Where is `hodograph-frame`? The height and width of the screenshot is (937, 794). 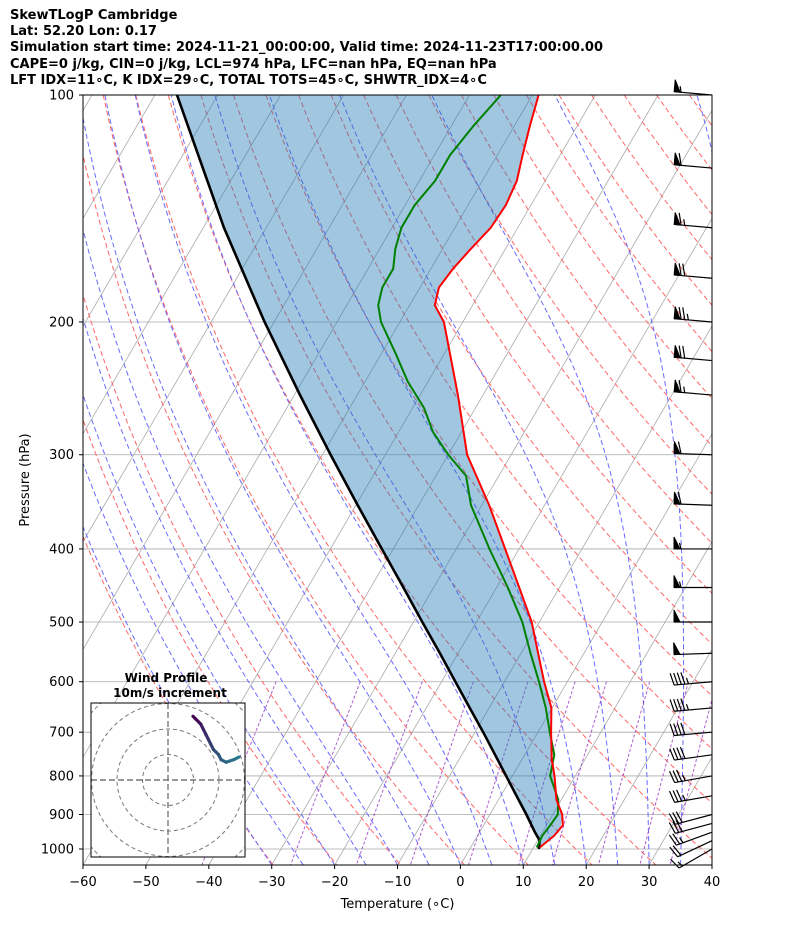
hodograph-frame is located at coordinates (168, 780).